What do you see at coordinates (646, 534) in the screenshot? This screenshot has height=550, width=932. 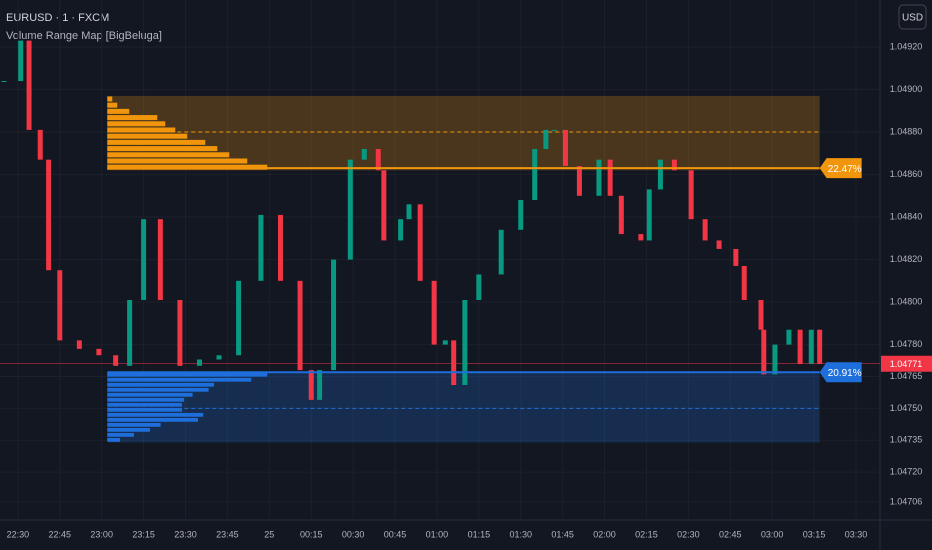 I see `x-tick-label: 02:15` at bounding box center [646, 534].